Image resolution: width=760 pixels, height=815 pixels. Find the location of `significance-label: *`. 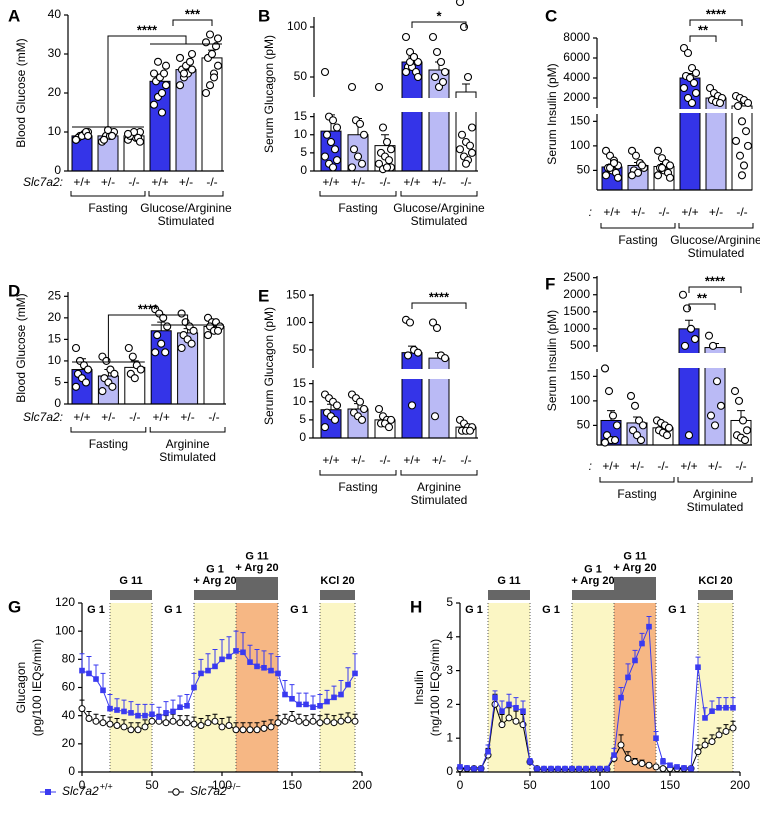

significance-label: * is located at coordinates (439, 15).